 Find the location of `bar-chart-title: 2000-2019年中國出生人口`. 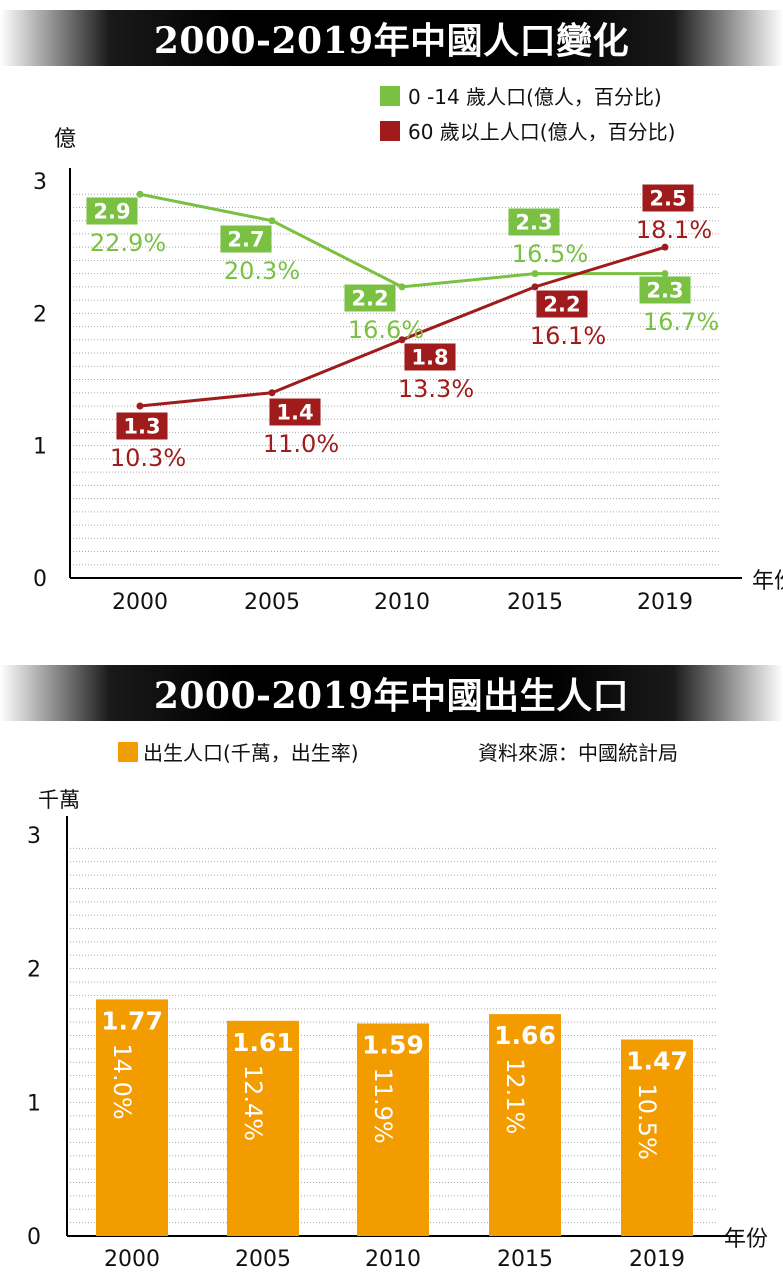

bar-chart-title: 2000-2019年中國出生人口 is located at coordinates (391, 696).